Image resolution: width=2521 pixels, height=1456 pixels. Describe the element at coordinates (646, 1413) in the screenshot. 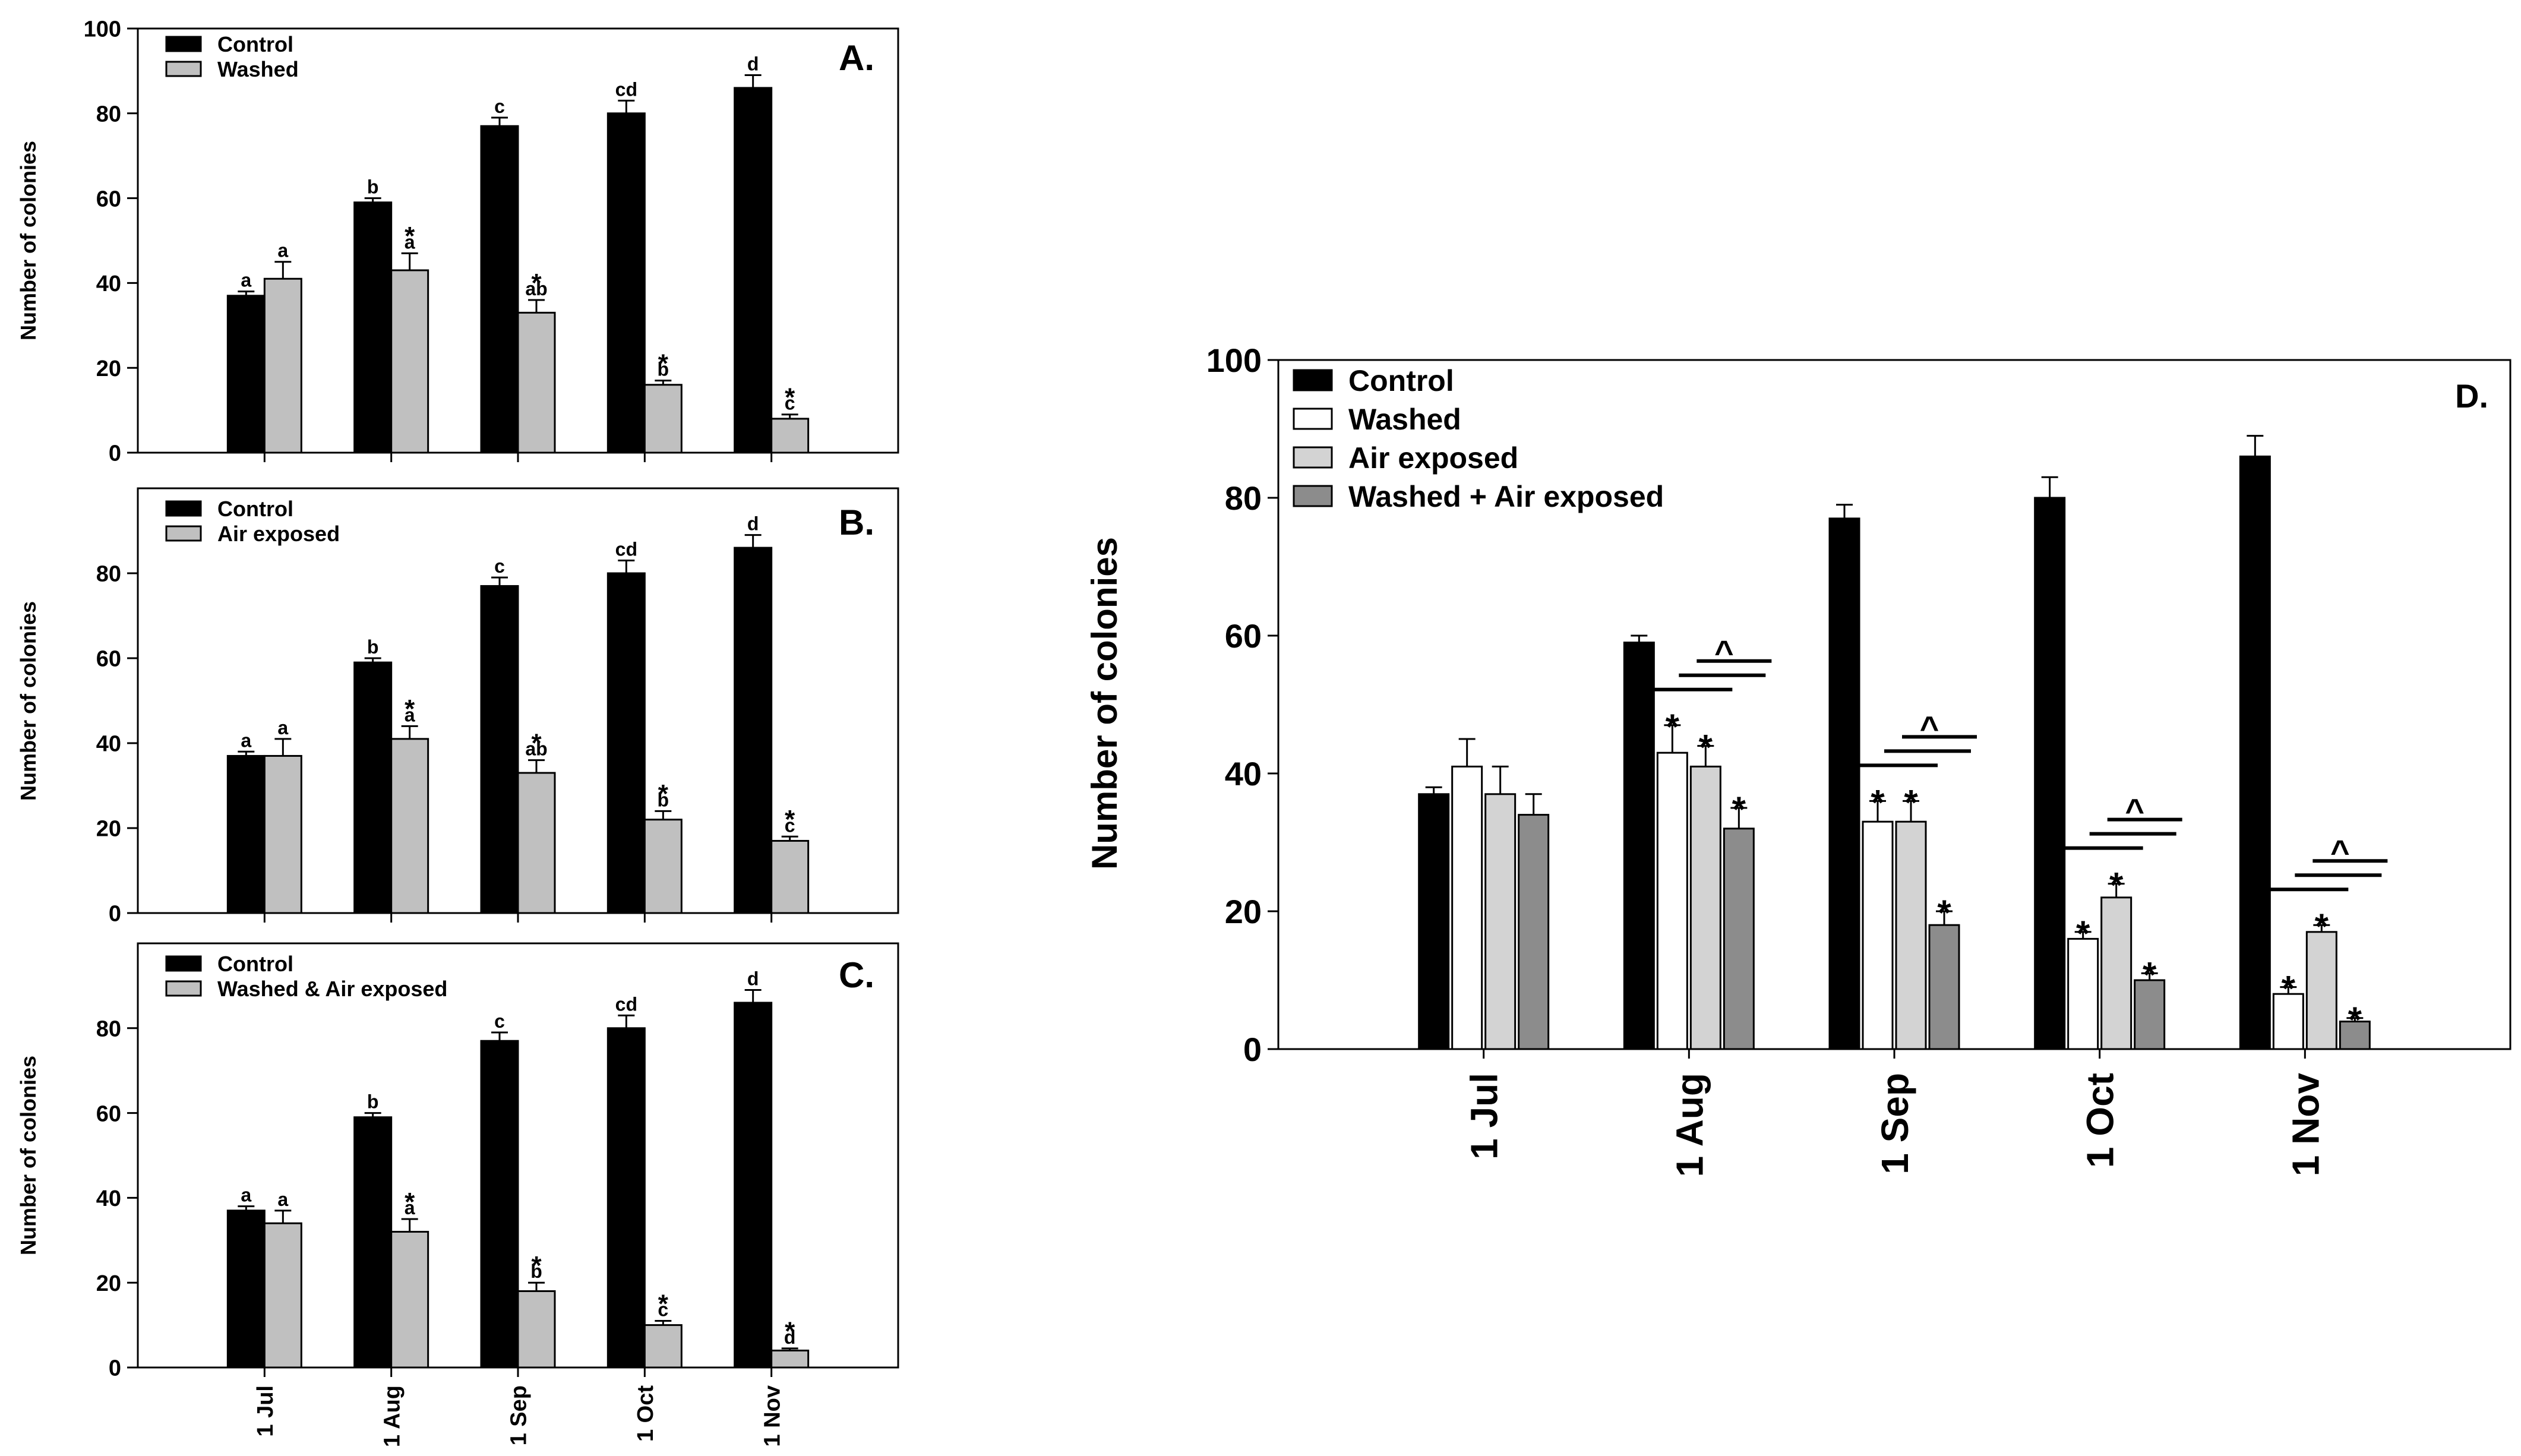

I see `x-tick-label-c: 1 Oct` at that location.